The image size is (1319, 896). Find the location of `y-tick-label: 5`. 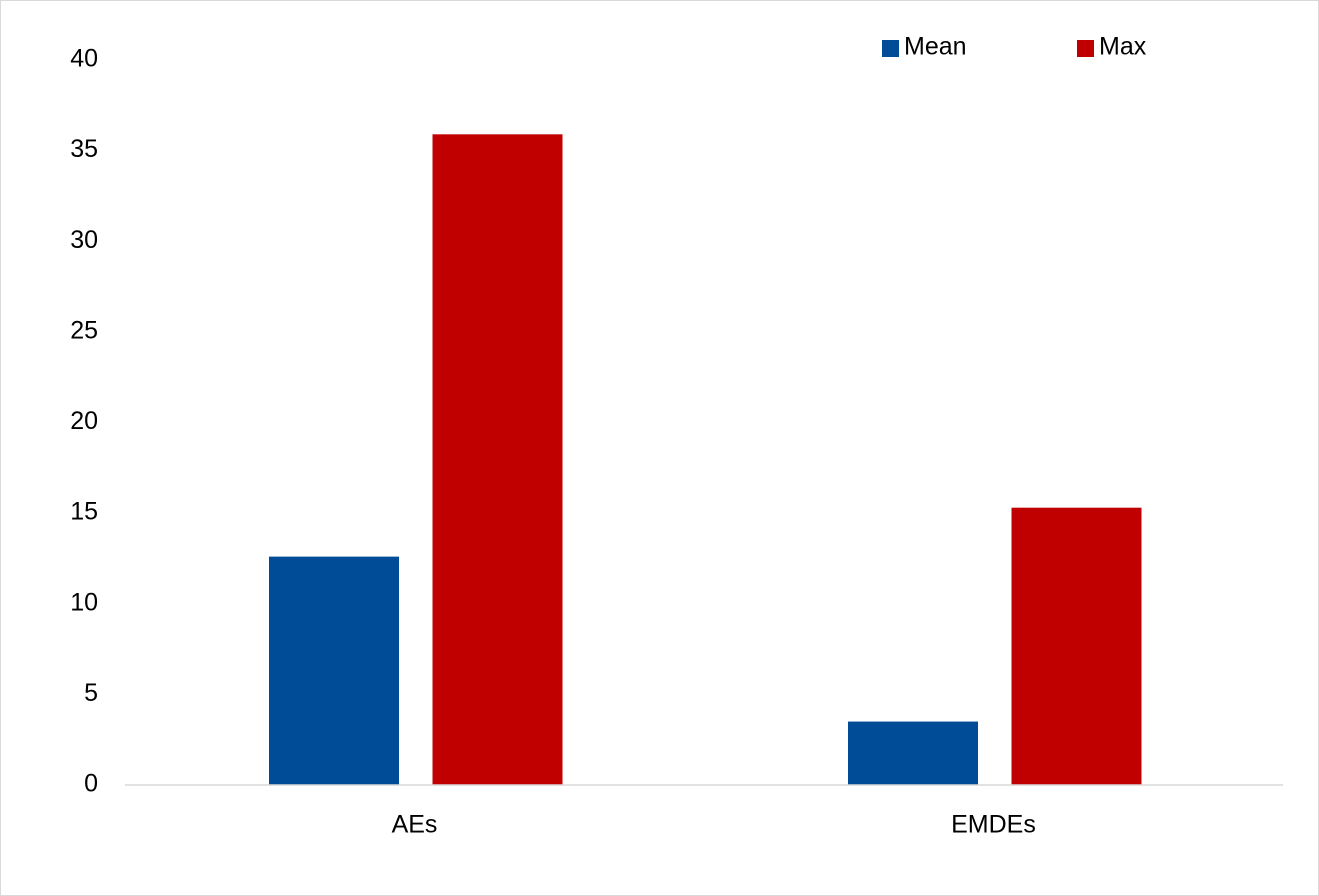

y-tick-label: 5 is located at coordinates (91, 693).